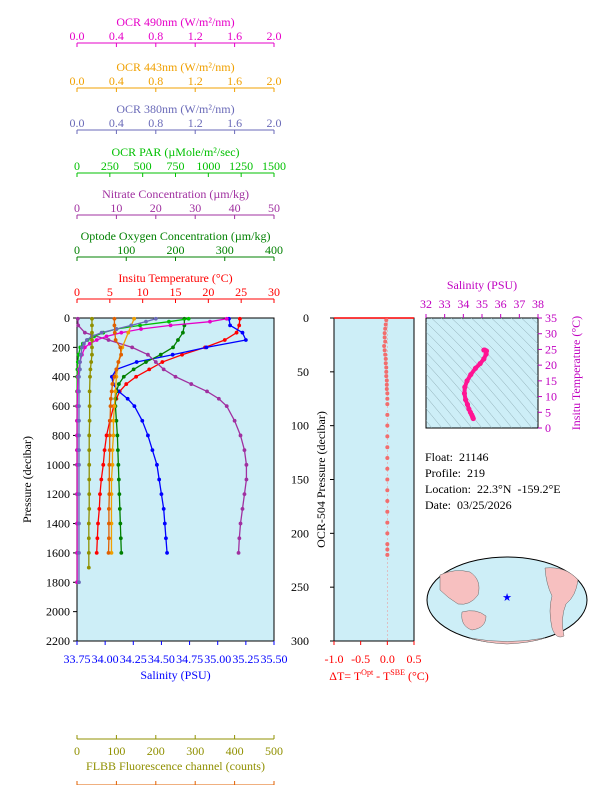 The image size is (598, 785). I want to click on ts-contour--4, so click(439, 412).